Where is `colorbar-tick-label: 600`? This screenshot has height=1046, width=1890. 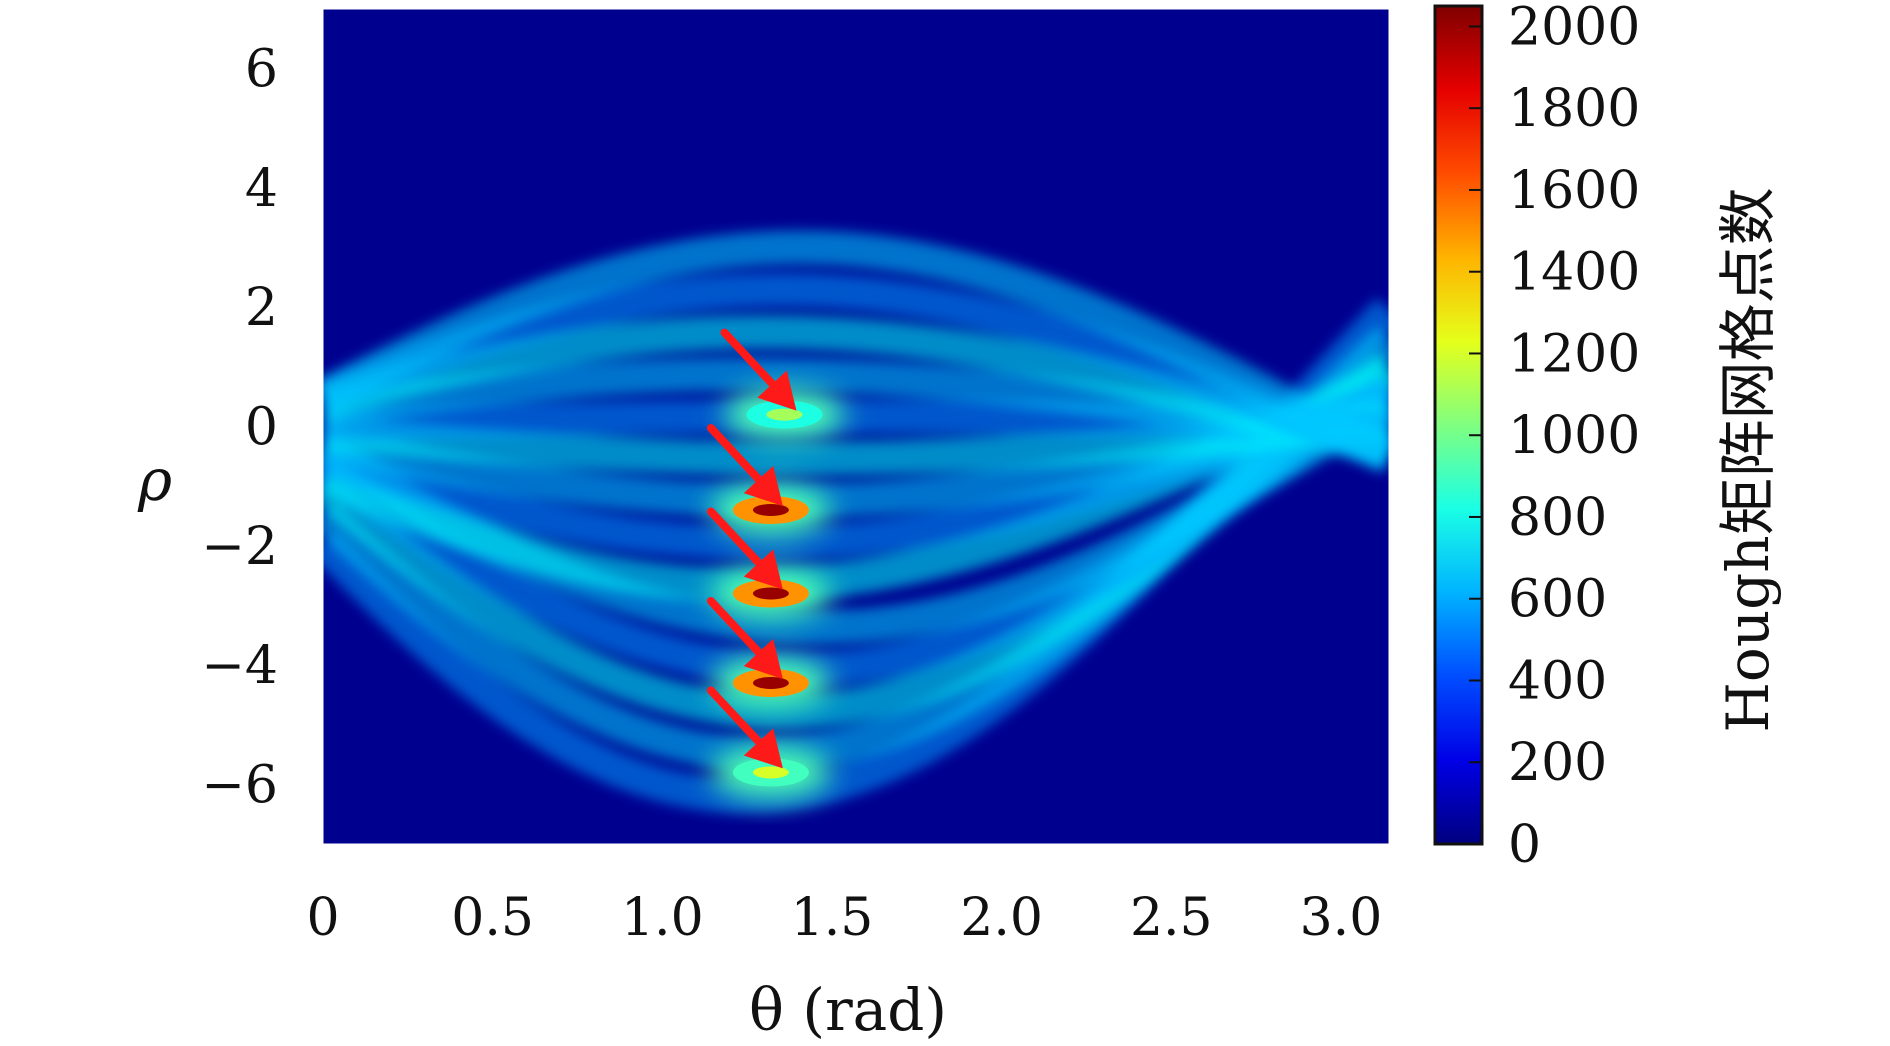 colorbar-tick-label: 600 is located at coordinates (1557, 600).